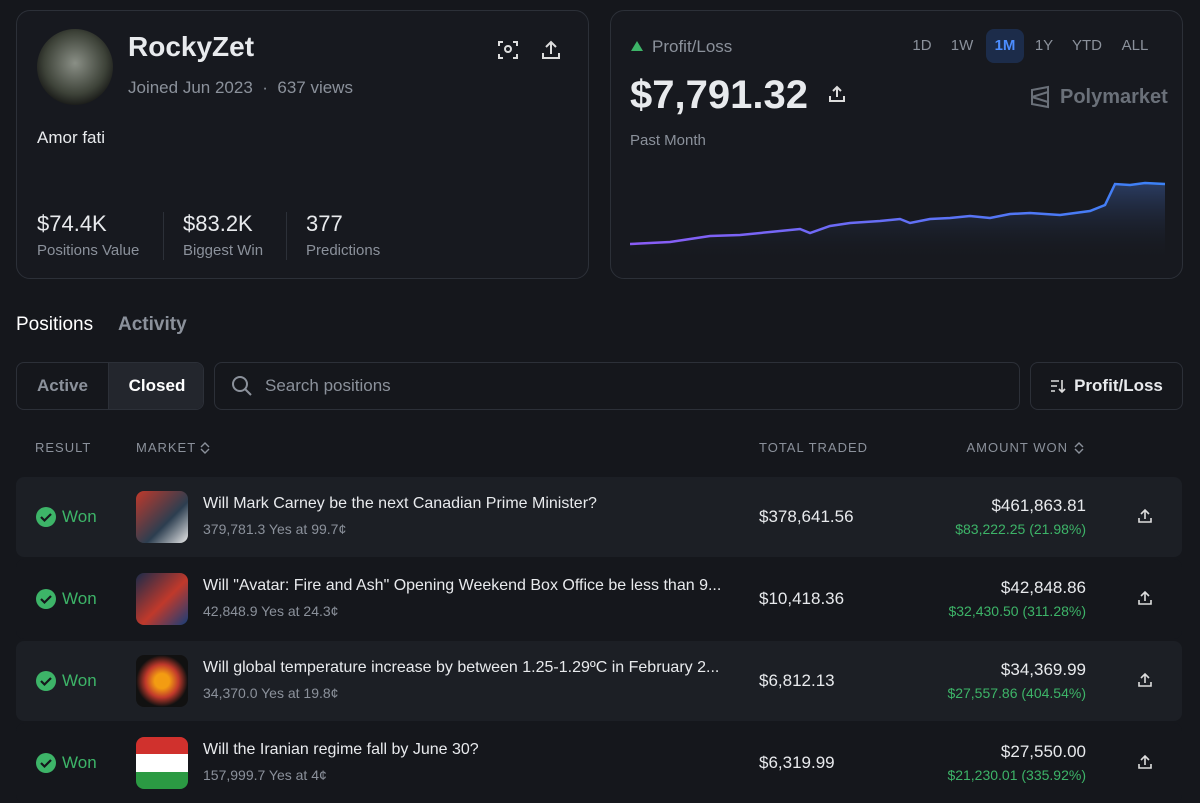  I want to click on market-title: Will the Iranian regime fall by June 30?, so click(341, 749).